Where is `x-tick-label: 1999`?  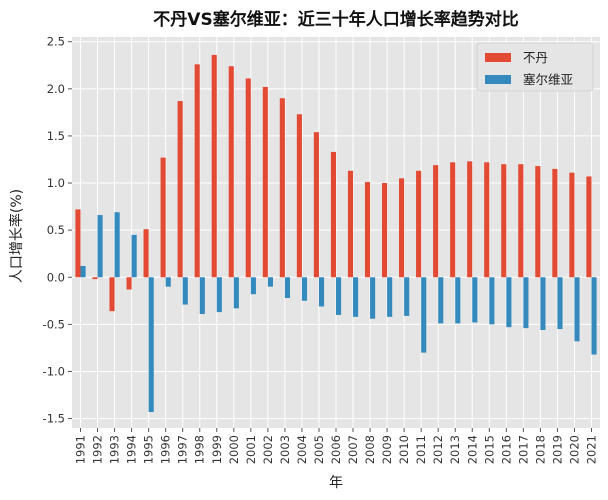 x-tick-label: 1999 is located at coordinates (217, 449).